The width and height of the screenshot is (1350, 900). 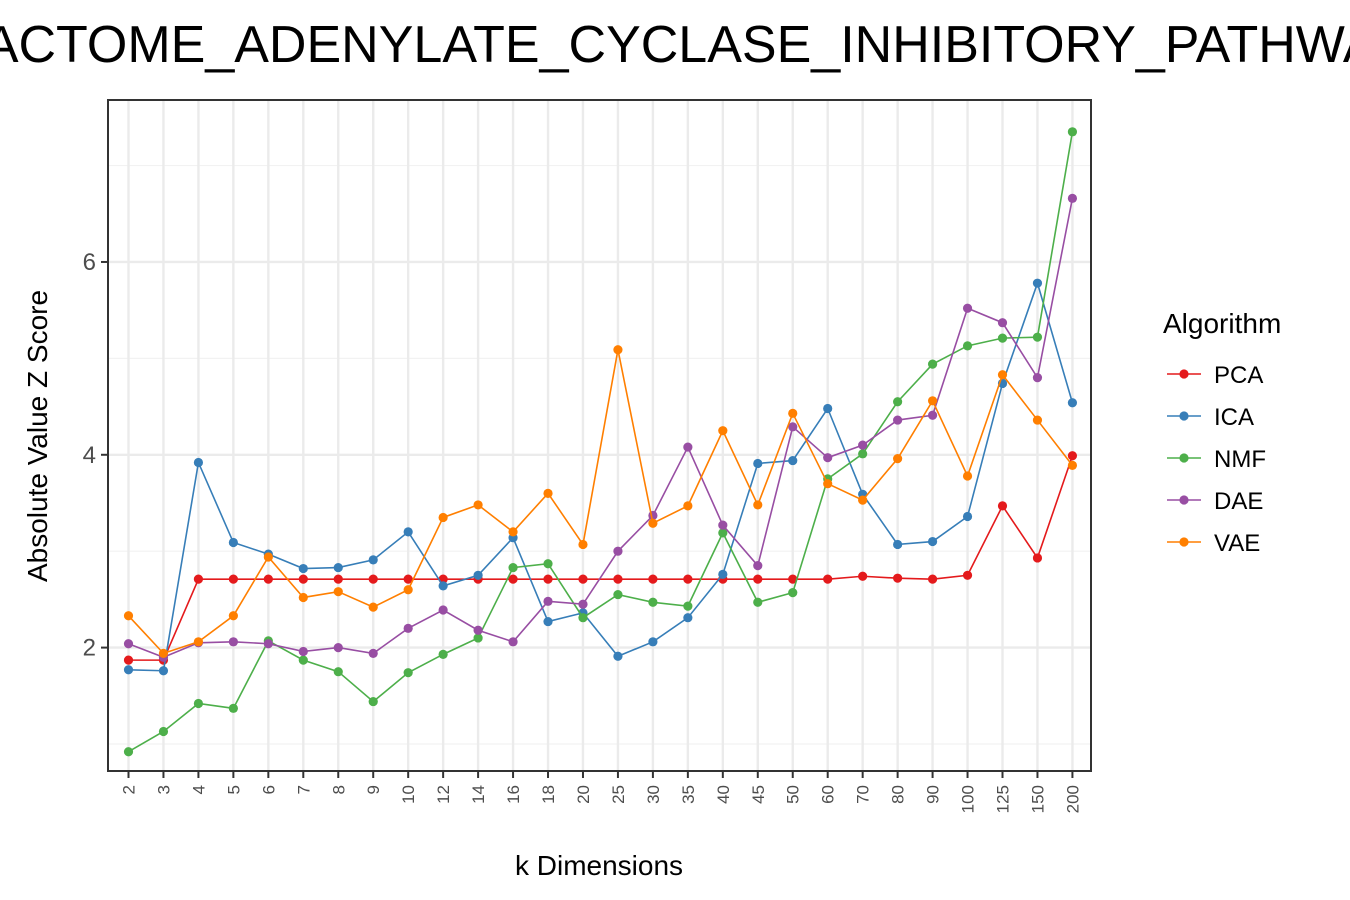 What do you see at coordinates (443, 794) in the screenshot?
I see `x-tick-label: 12` at bounding box center [443, 794].